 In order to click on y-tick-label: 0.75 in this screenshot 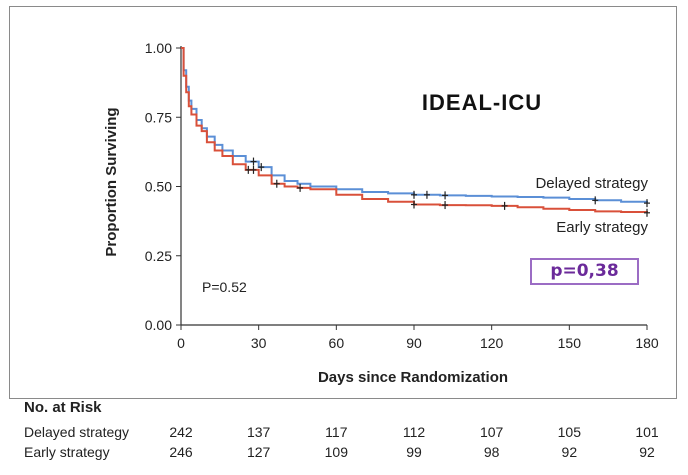, I will do `click(158, 117)`.